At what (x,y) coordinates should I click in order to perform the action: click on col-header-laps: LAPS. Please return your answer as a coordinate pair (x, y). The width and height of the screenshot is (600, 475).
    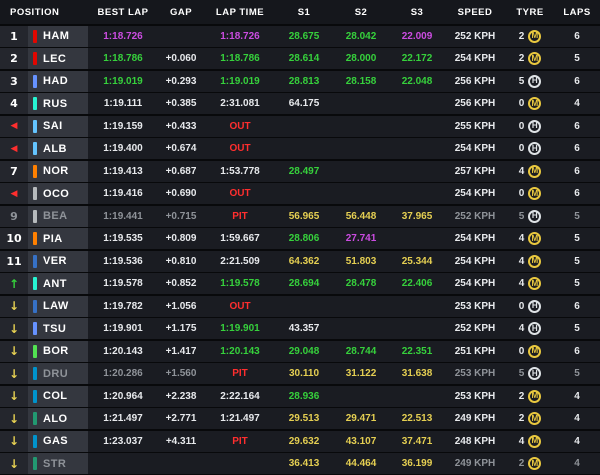
    Looking at the image, I should click on (577, 12).